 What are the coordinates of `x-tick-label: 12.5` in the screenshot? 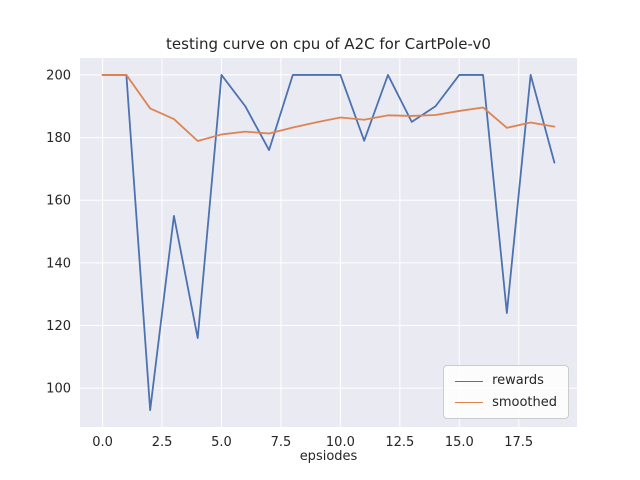 It's located at (399, 442).